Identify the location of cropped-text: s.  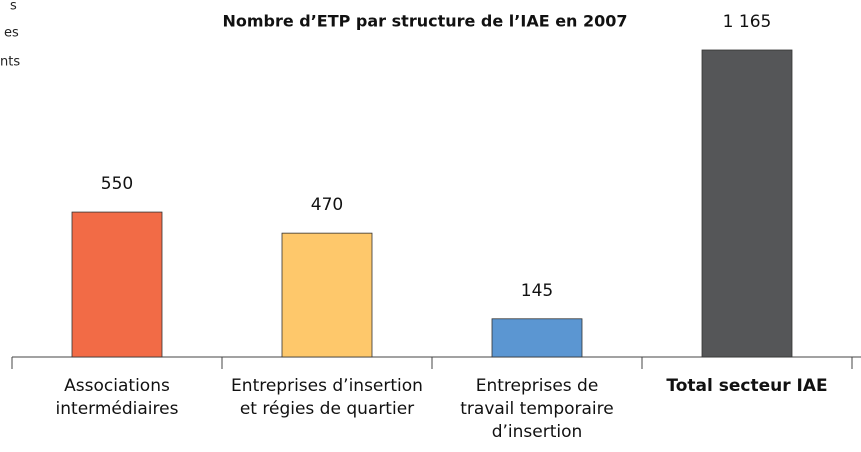
(13, 7).